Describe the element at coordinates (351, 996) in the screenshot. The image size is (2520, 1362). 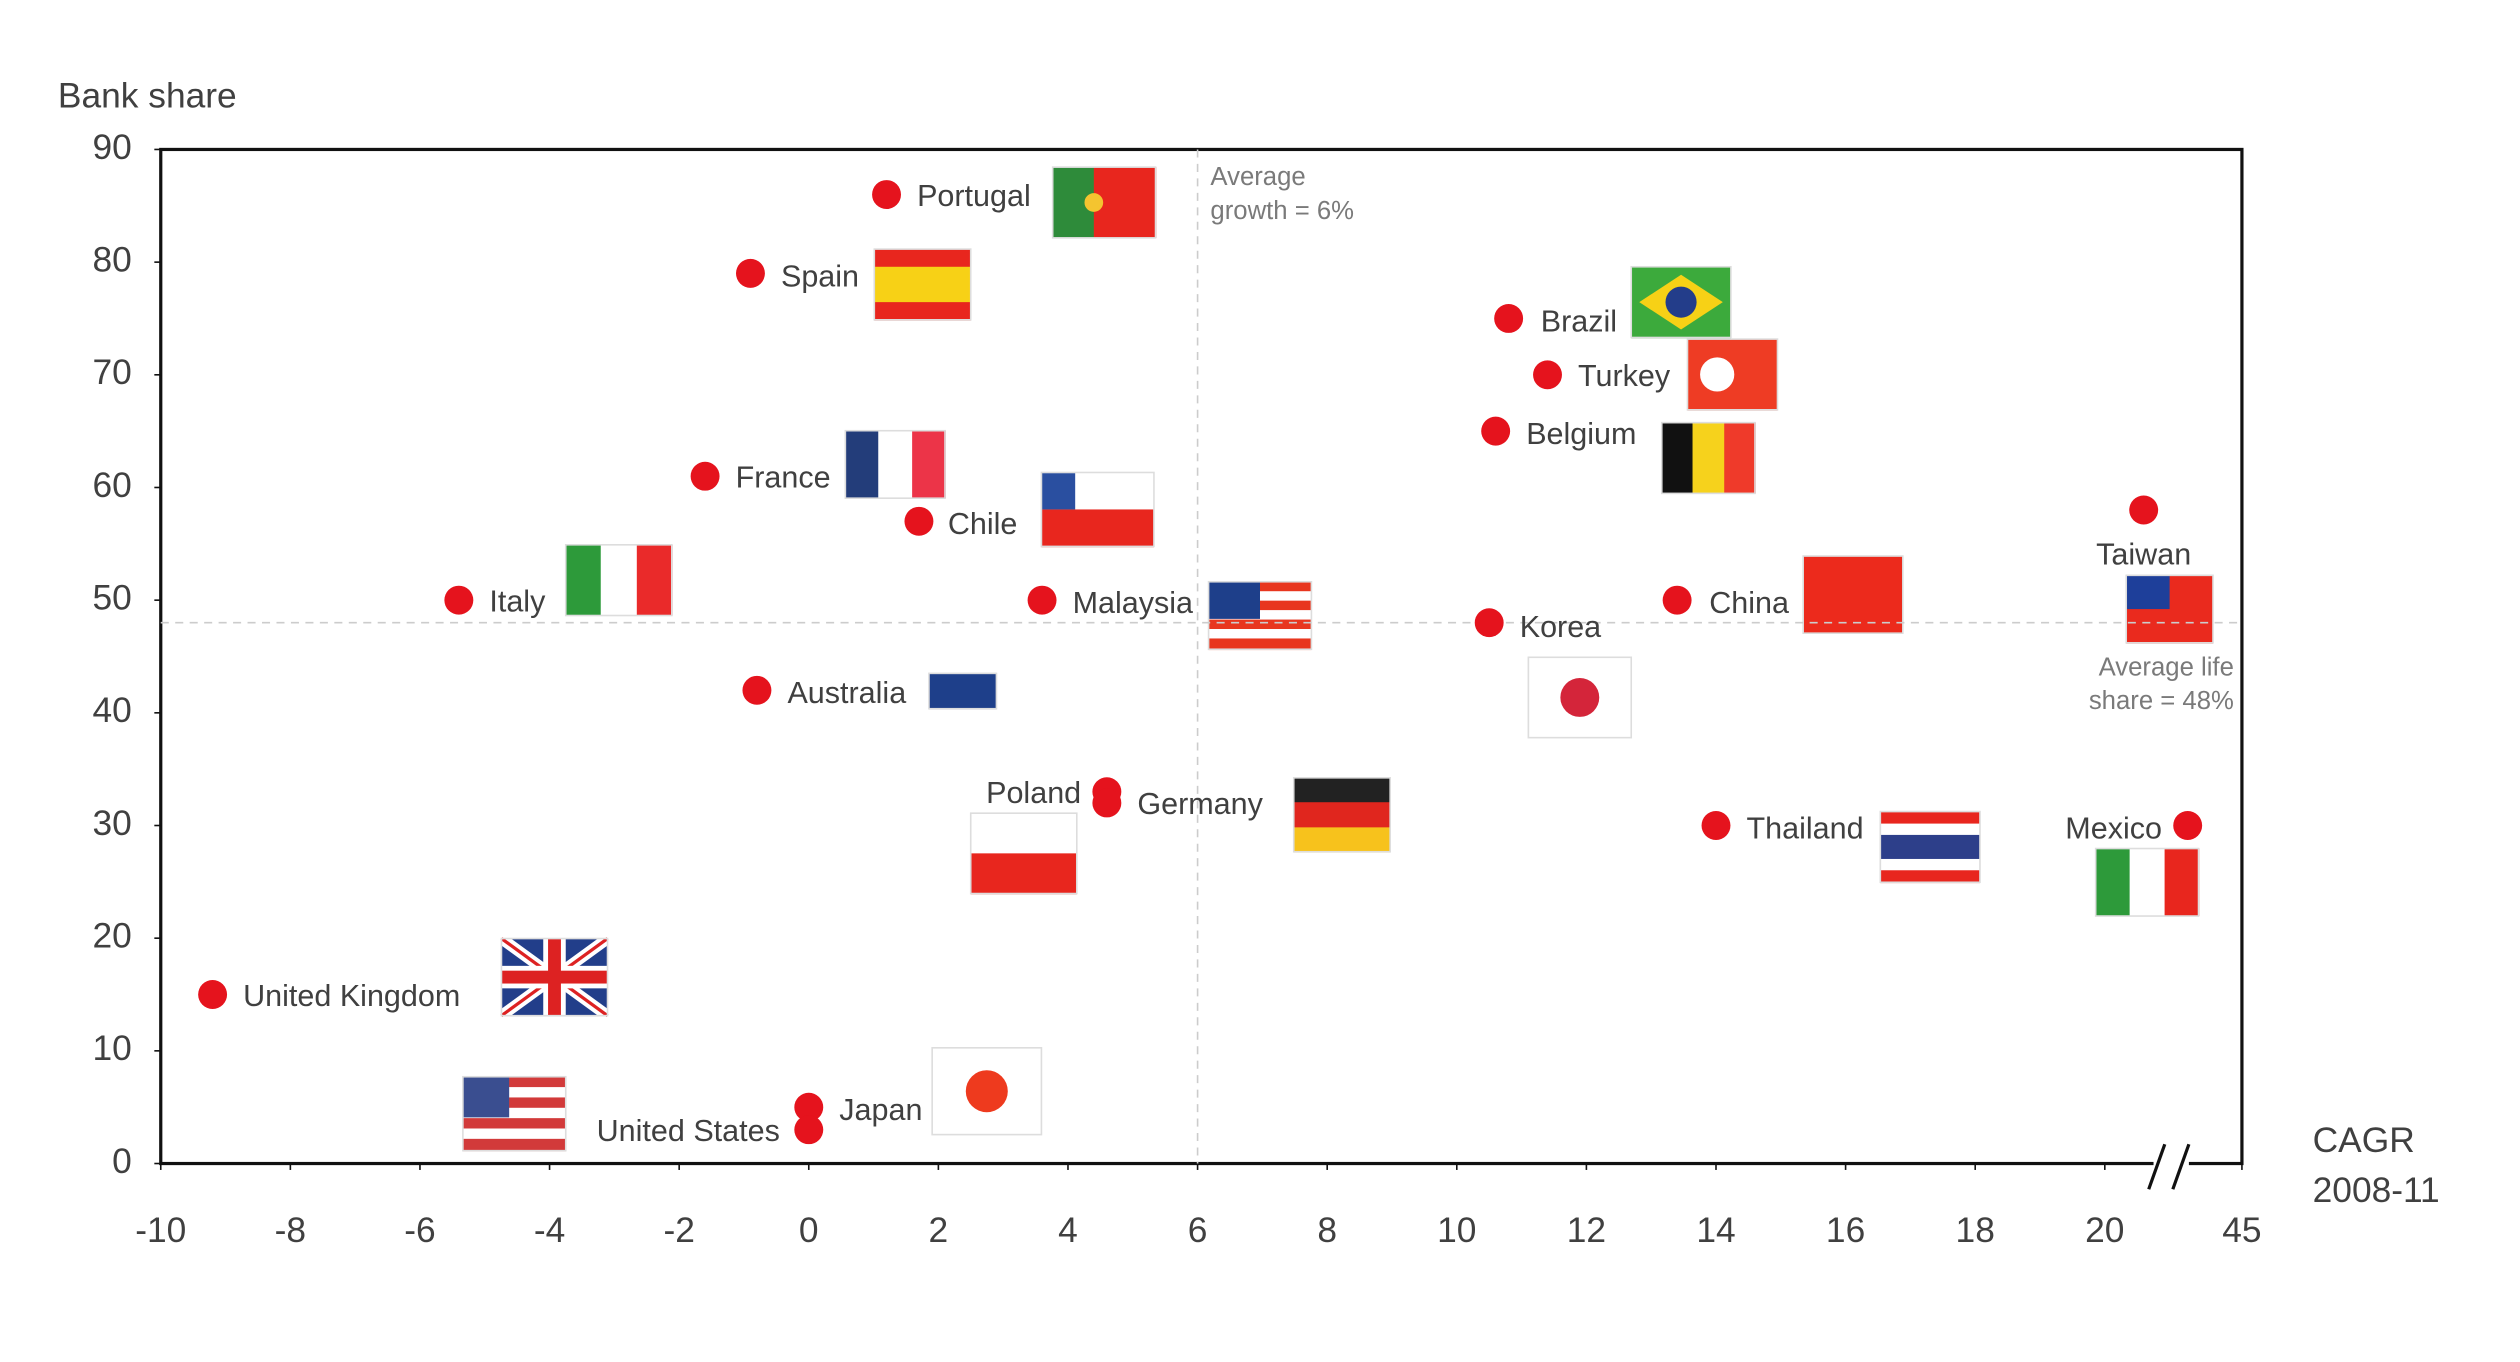
I see `point-label: United Kingdom` at that location.